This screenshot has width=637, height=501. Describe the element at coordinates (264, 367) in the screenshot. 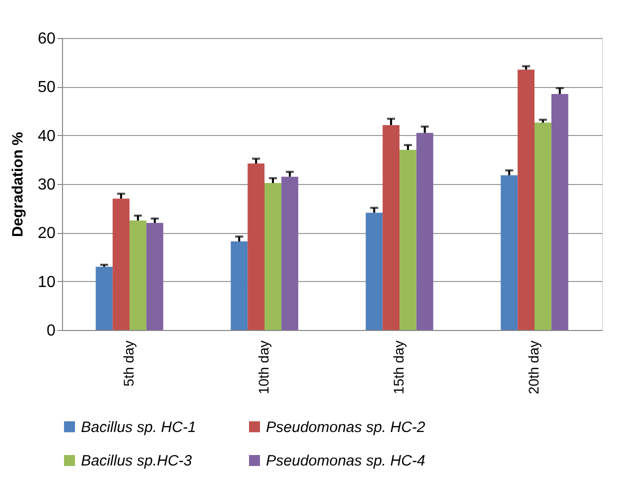

I see `x-tick-label: 10th day` at that location.